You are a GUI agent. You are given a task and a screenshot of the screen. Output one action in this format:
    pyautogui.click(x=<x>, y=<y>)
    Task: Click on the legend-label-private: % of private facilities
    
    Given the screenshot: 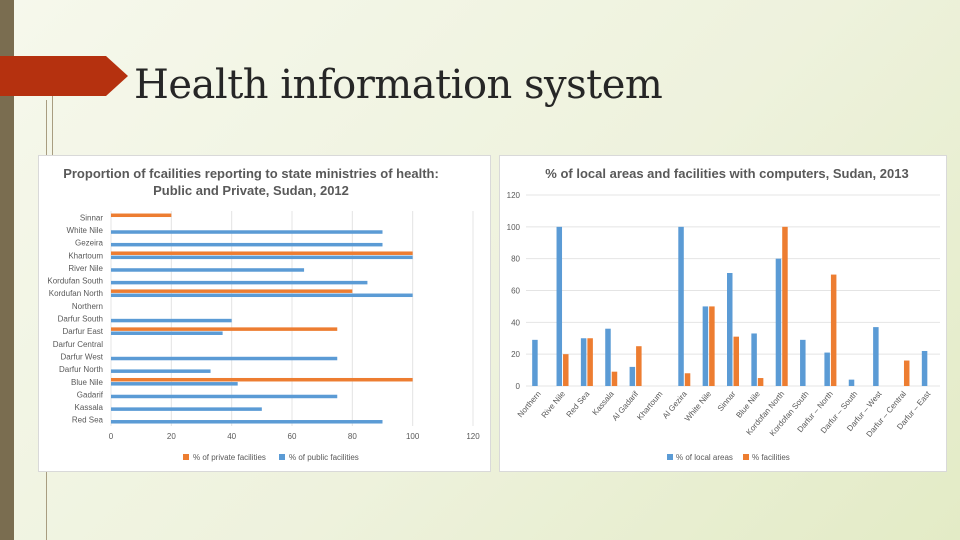 What is the action you would take?
    pyautogui.click(x=229, y=457)
    